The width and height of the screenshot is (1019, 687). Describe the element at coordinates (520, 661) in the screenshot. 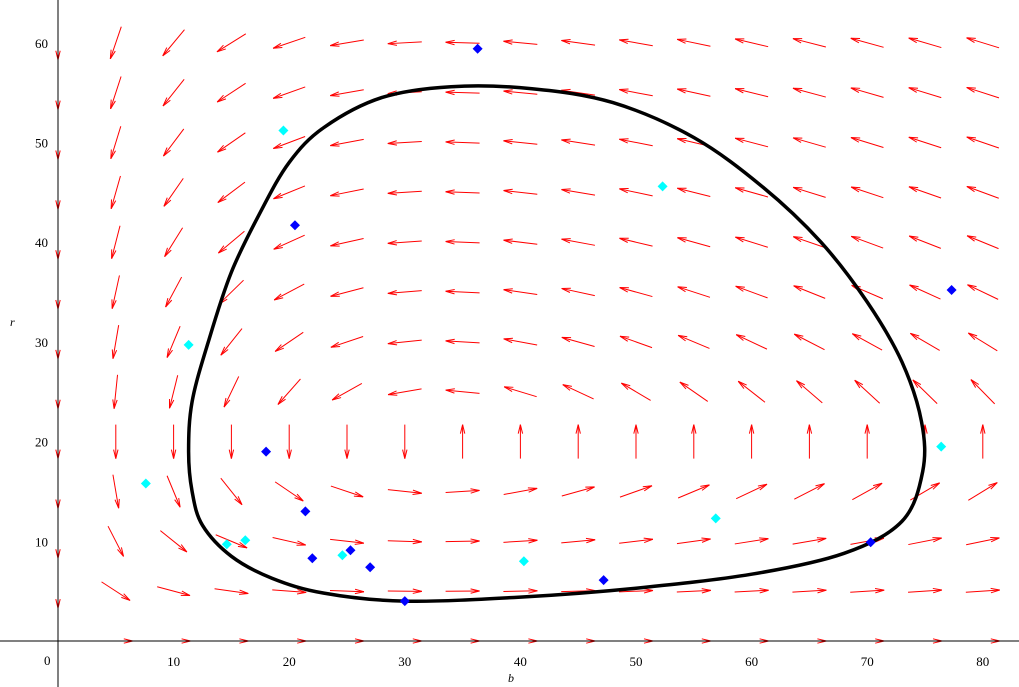

I see `x-tick-label: 40` at that location.